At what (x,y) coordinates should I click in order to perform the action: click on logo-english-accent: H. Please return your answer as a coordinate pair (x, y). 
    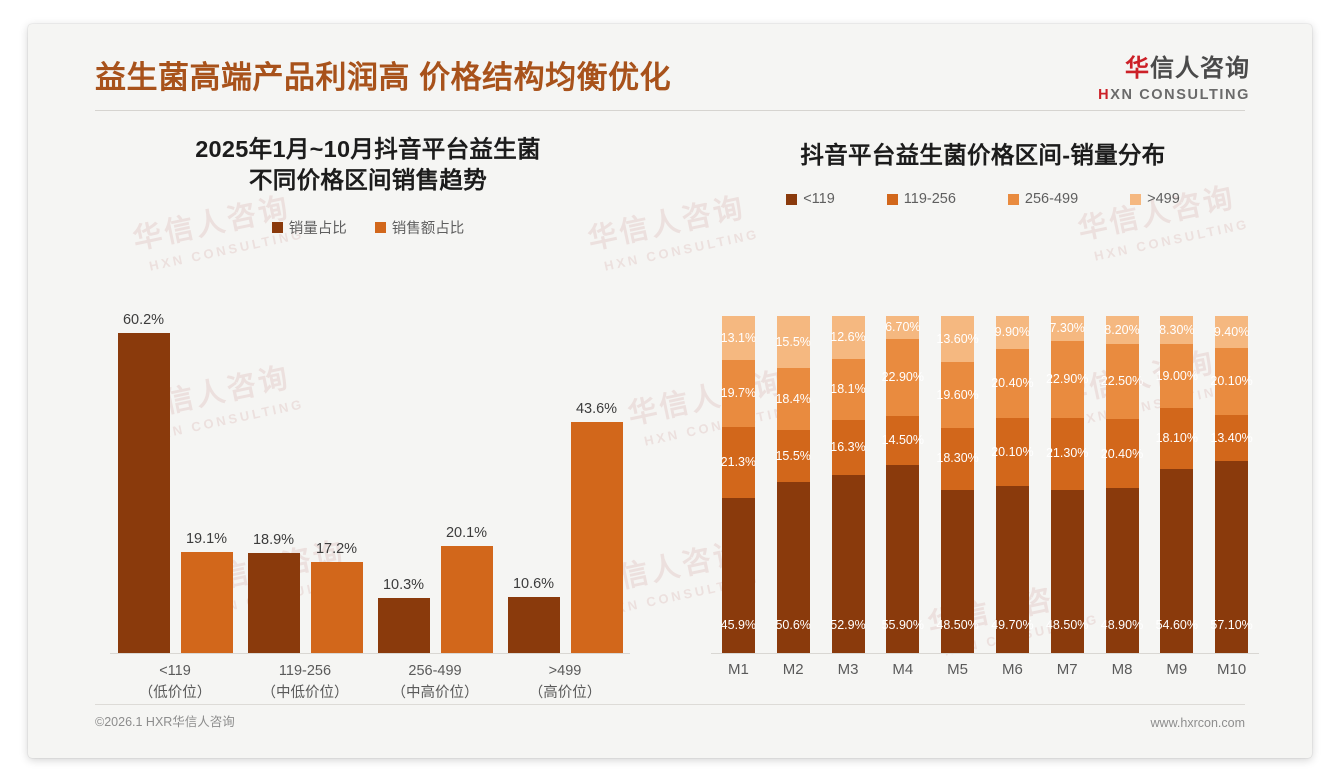
    Looking at the image, I should click on (1104, 95).